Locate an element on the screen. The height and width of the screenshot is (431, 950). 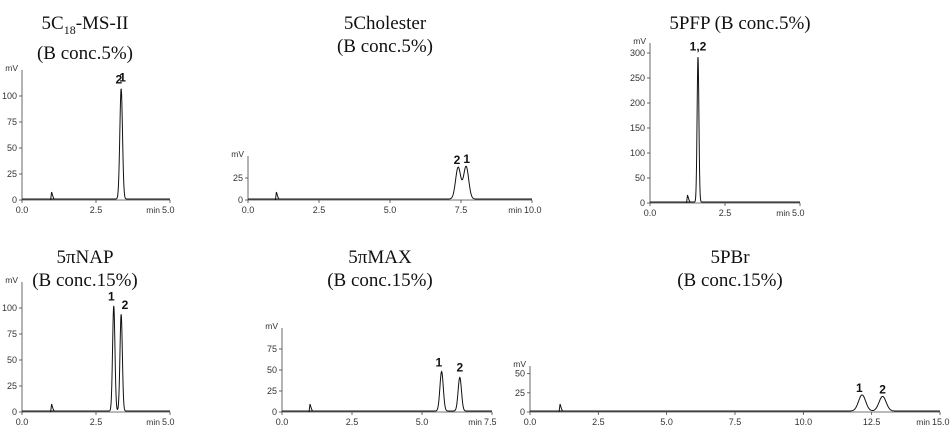
chart-subtitle-nap: (B conc.15%) is located at coordinates (85, 280).